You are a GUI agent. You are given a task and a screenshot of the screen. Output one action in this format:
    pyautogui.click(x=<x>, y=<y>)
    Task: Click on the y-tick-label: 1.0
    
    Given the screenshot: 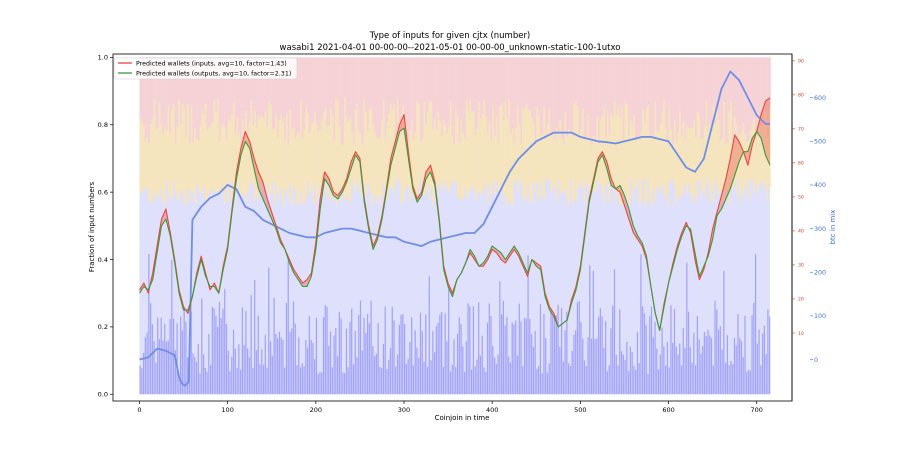 What is the action you would take?
    pyautogui.click(x=103, y=58)
    